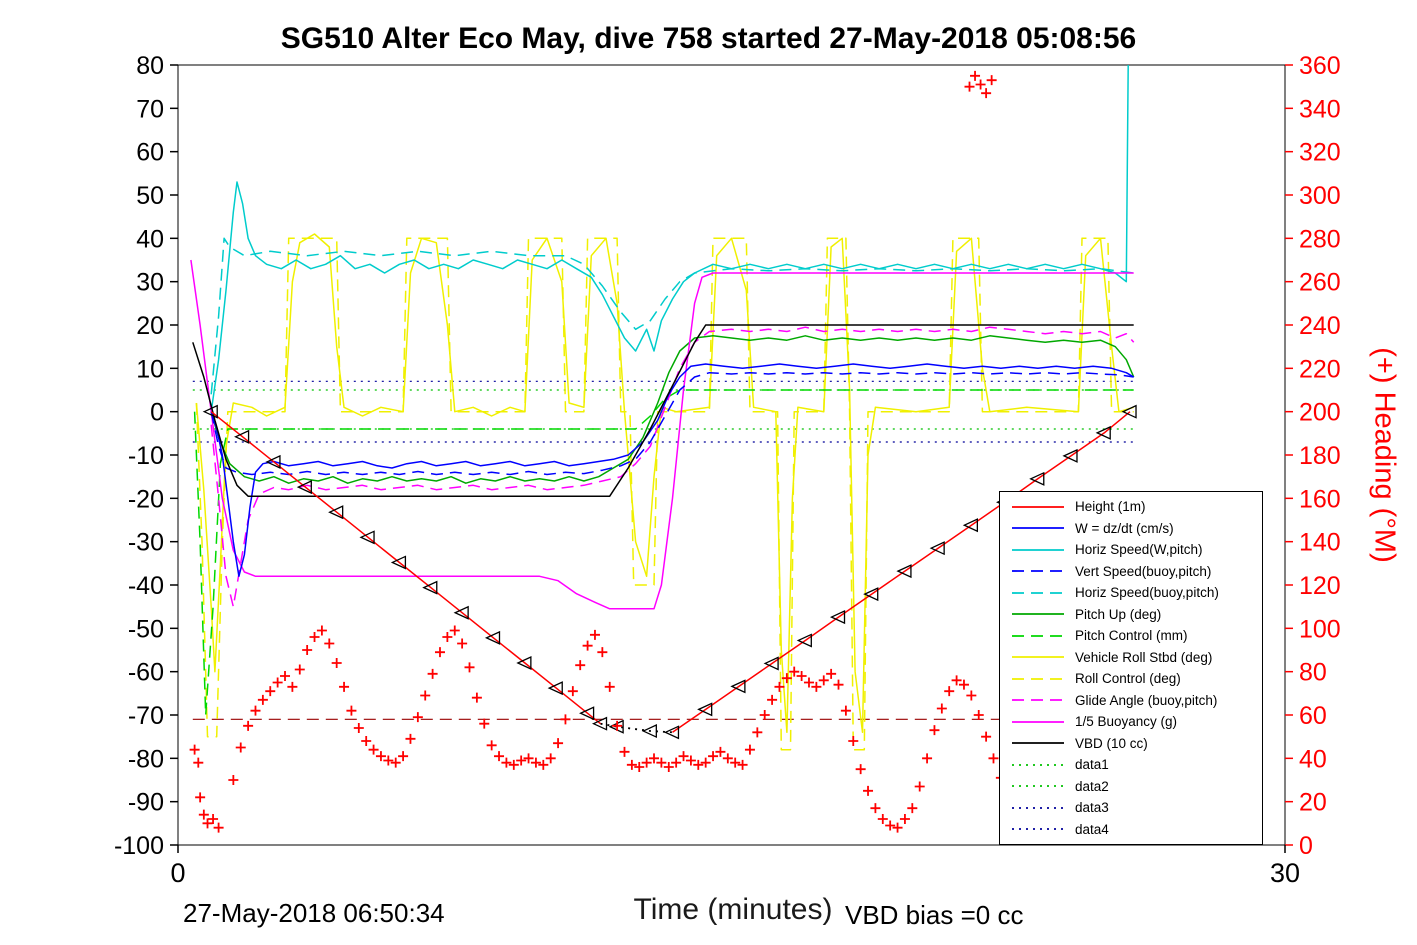 The height and width of the screenshot is (945, 1417). I want to click on left-tick-label: 50, so click(150, 196).